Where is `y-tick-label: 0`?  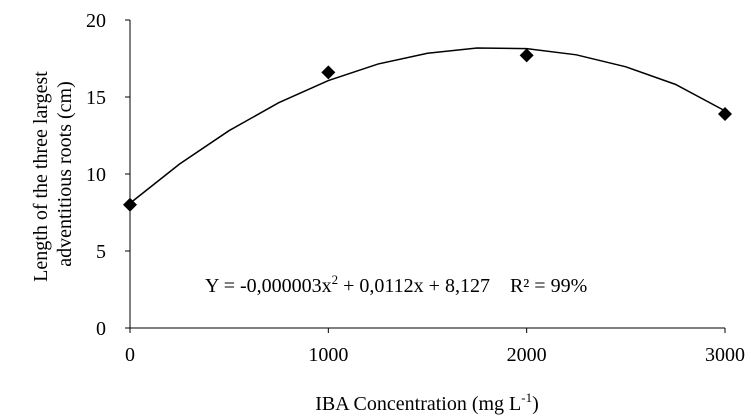
y-tick-label: 0 is located at coordinates (101, 329).